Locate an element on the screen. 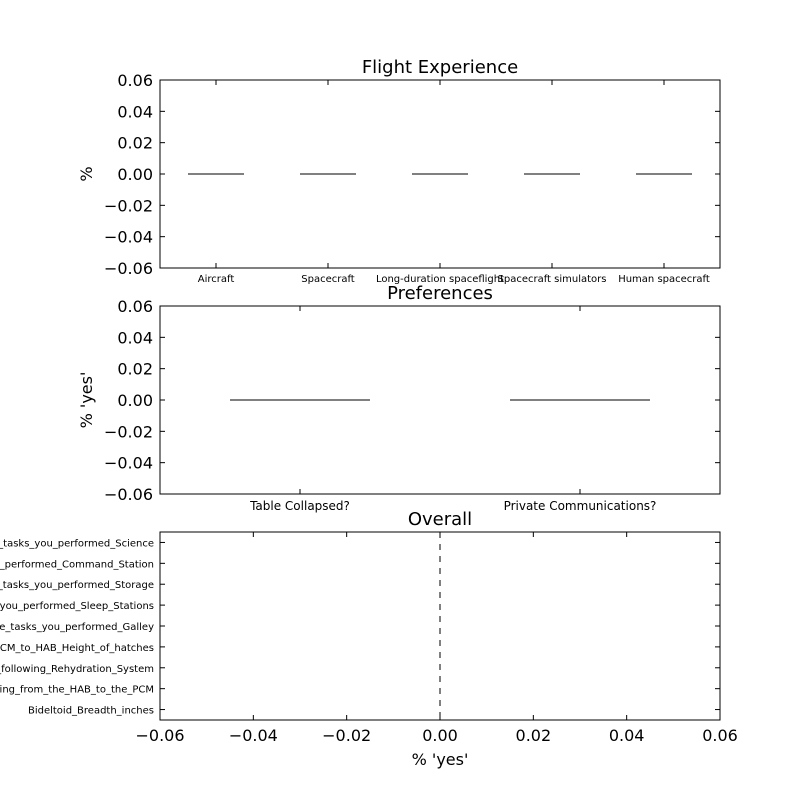  x-category-label: Table Collapsed? is located at coordinates (299, 506).